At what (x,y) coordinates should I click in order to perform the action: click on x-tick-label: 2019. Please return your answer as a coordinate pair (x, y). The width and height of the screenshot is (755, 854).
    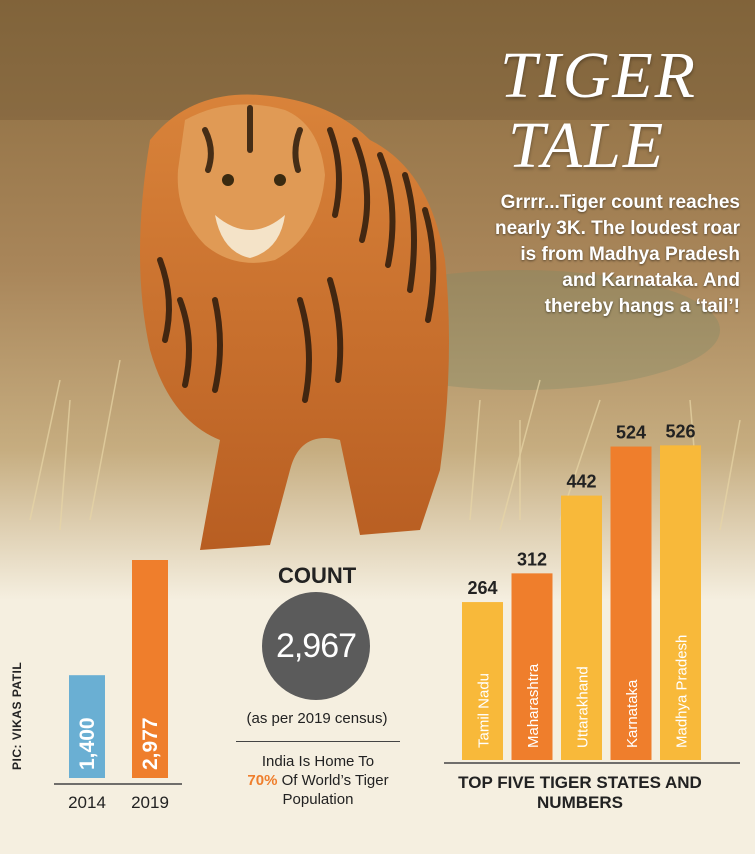
    Looking at the image, I should click on (150, 802).